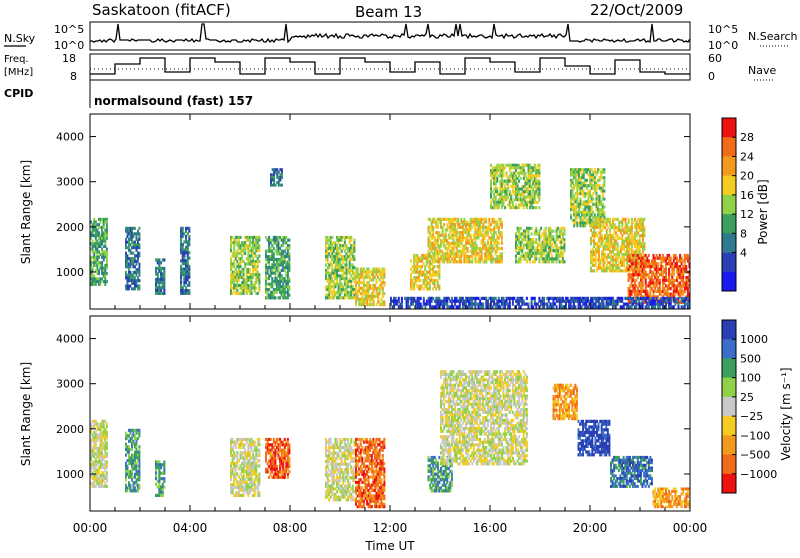 The width and height of the screenshot is (800, 558). I want to click on noise-trace, so click(390, 33).